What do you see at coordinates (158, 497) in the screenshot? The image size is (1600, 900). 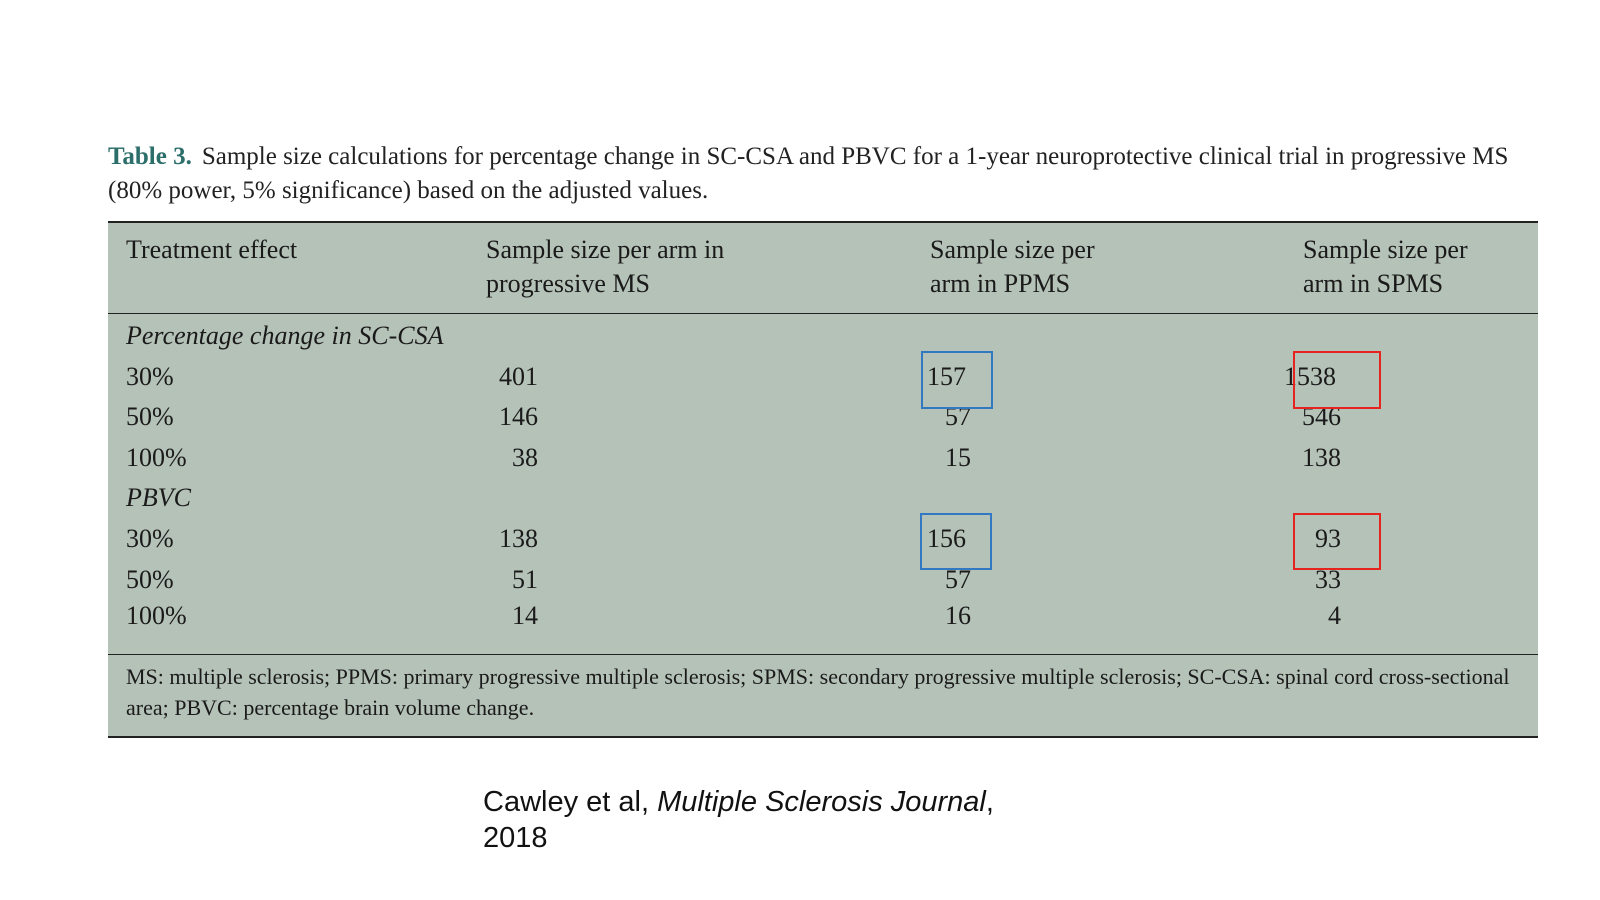 I see `section-title-pbvc: PBVC` at bounding box center [158, 497].